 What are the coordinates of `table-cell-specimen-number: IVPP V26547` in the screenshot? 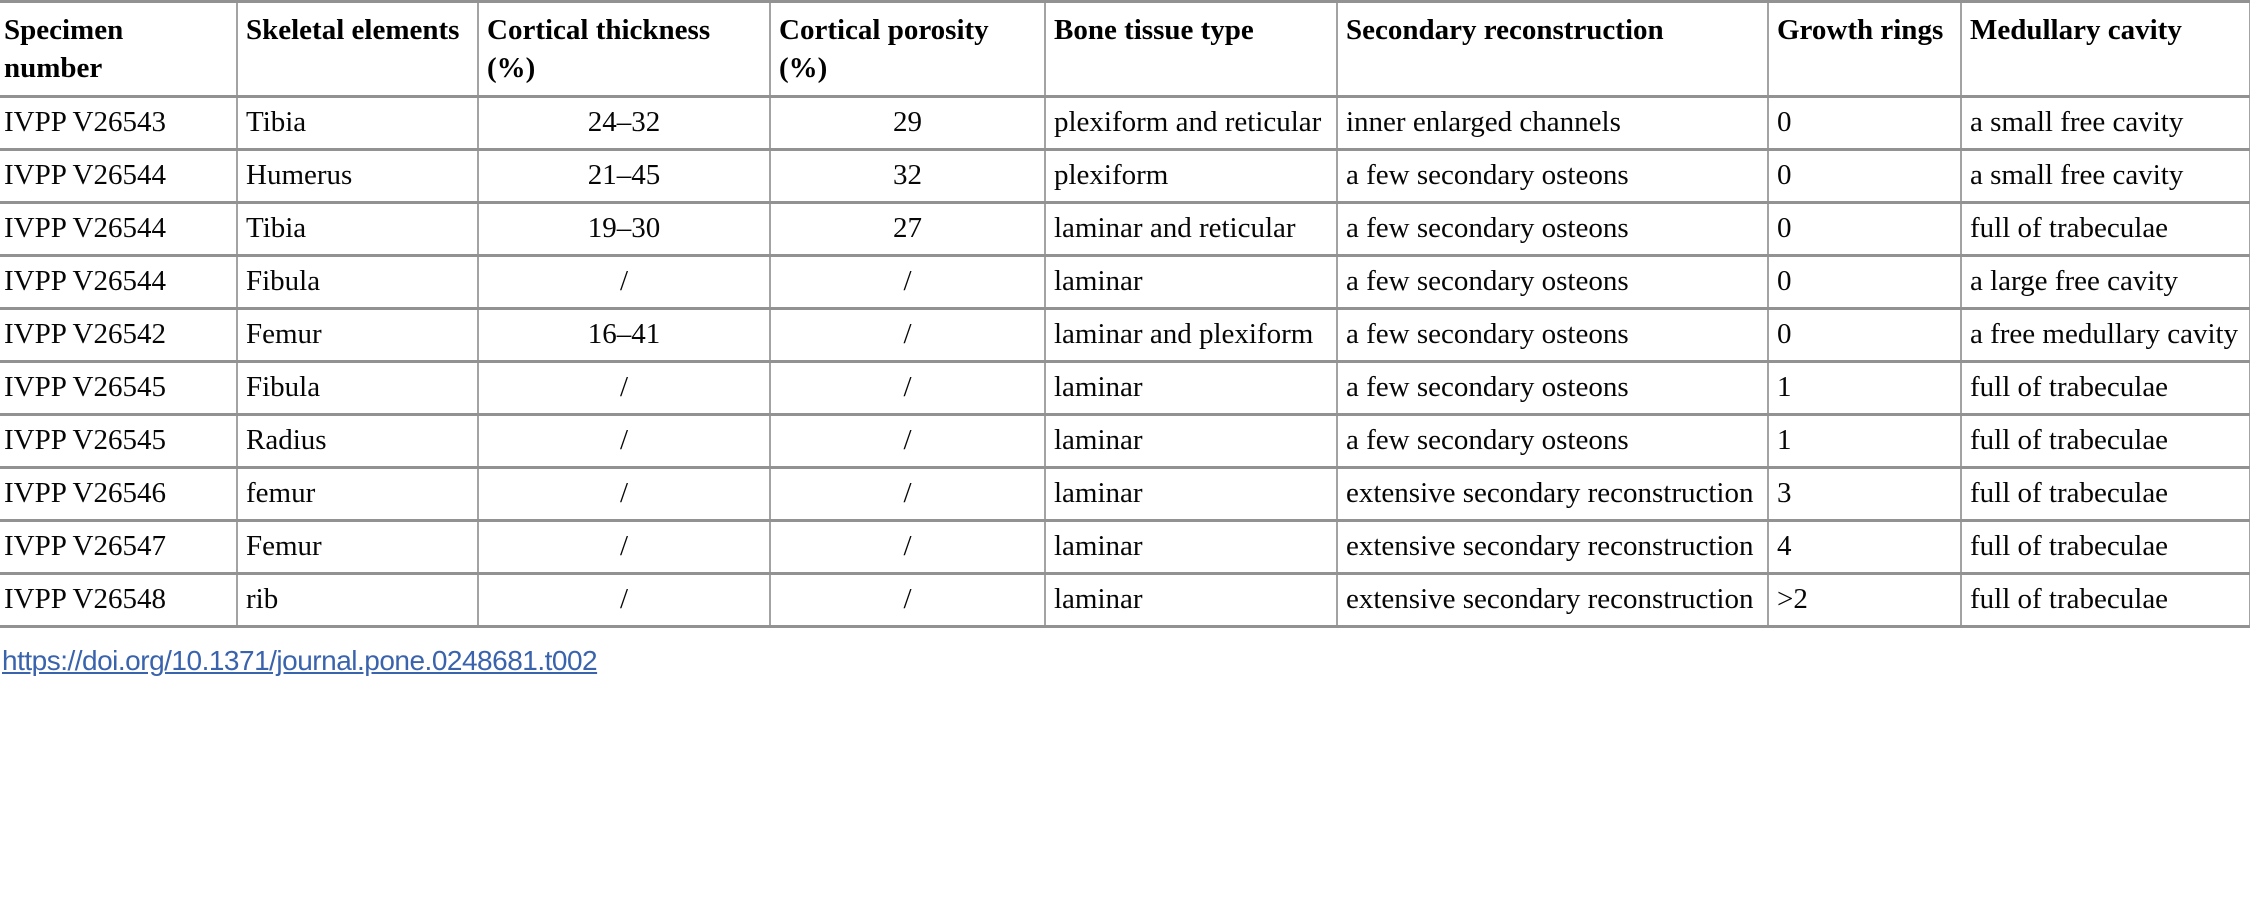 It's located at (119, 547).